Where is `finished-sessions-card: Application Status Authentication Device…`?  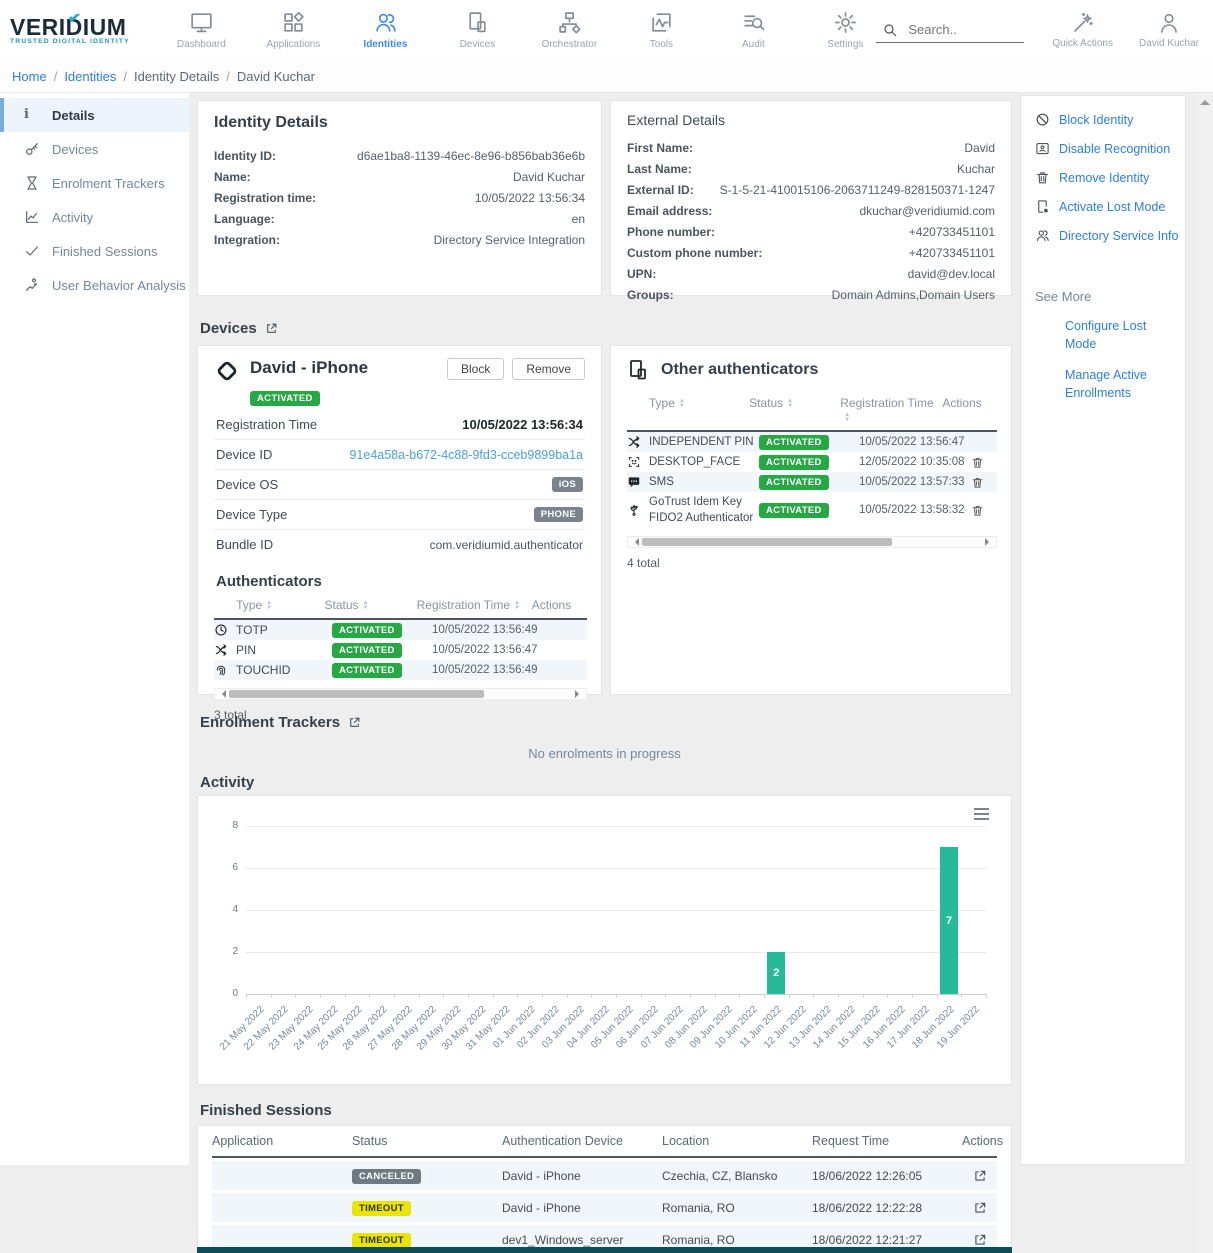 finished-sessions-card: Application Status Authentication Device… is located at coordinates (604, 1186).